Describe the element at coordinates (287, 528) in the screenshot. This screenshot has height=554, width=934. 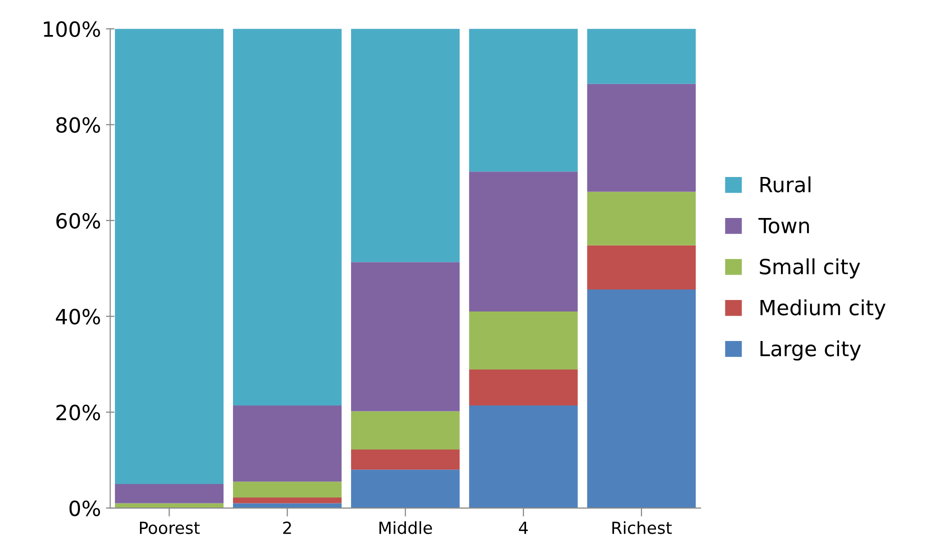
I see `x-tick-label: 2` at that location.